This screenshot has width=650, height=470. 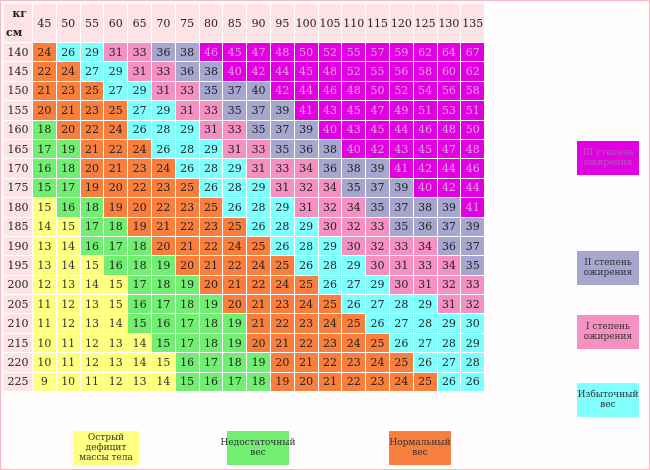 What do you see at coordinates (330, 129) in the screenshot?
I see `bmi-cell: 40` at bounding box center [330, 129].